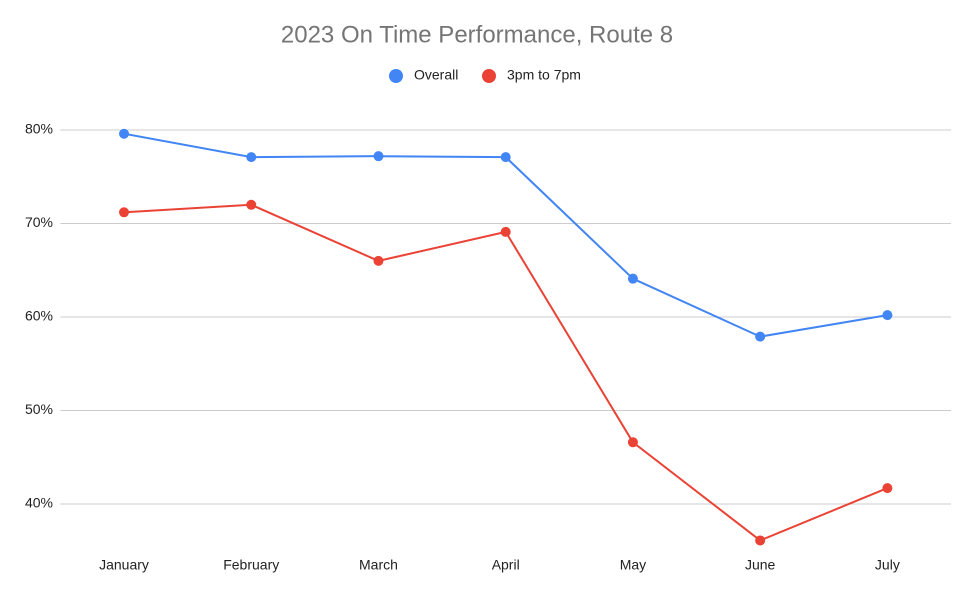 This screenshot has height=596, width=978. Describe the element at coordinates (39, 222) in the screenshot. I see `y-tick-label: 70%` at that location.